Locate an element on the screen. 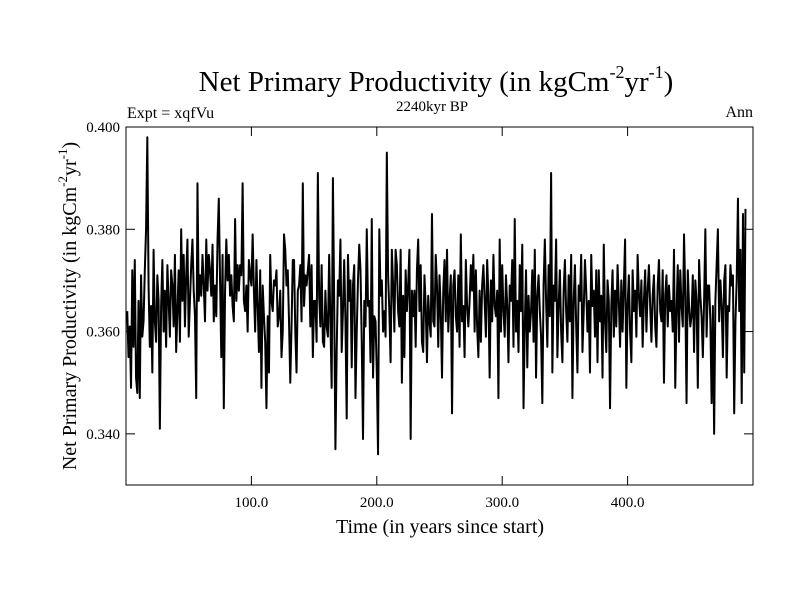  x-axis-title: Time (in years since start) is located at coordinates (440, 527).